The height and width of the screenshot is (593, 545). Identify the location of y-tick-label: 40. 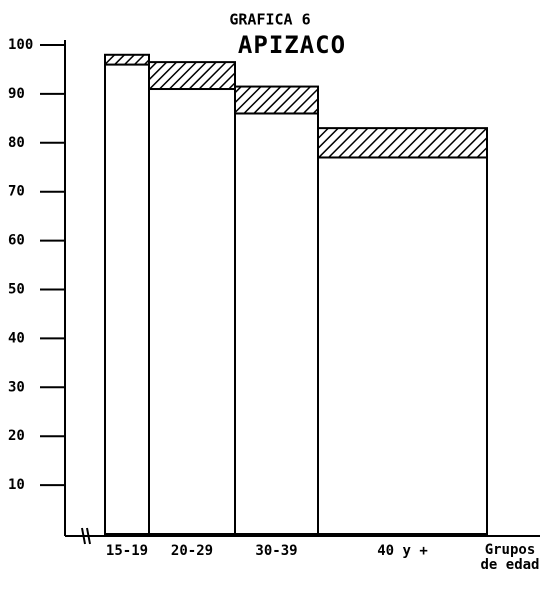
(16, 338).